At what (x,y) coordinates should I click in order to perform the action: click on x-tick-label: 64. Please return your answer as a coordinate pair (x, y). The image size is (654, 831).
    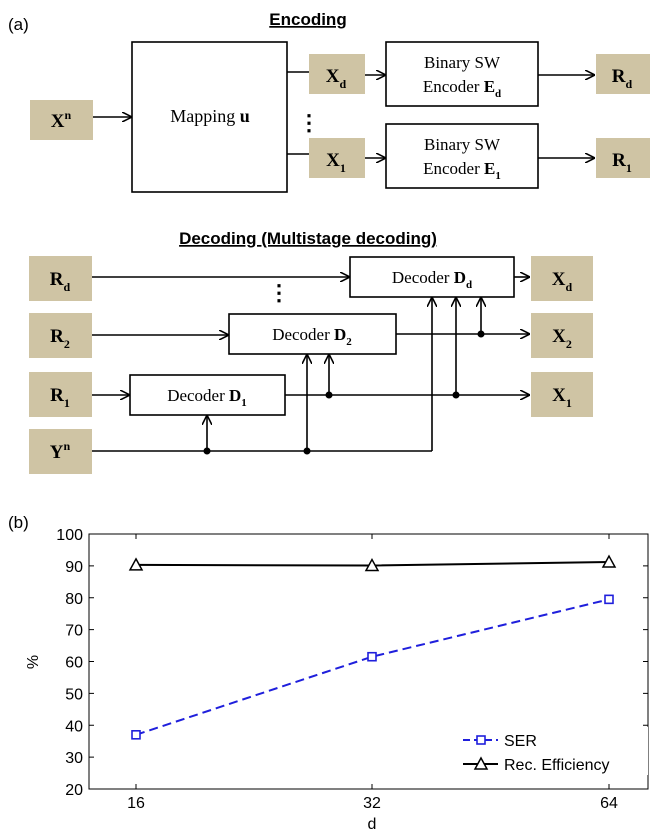
    Looking at the image, I should click on (609, 803).